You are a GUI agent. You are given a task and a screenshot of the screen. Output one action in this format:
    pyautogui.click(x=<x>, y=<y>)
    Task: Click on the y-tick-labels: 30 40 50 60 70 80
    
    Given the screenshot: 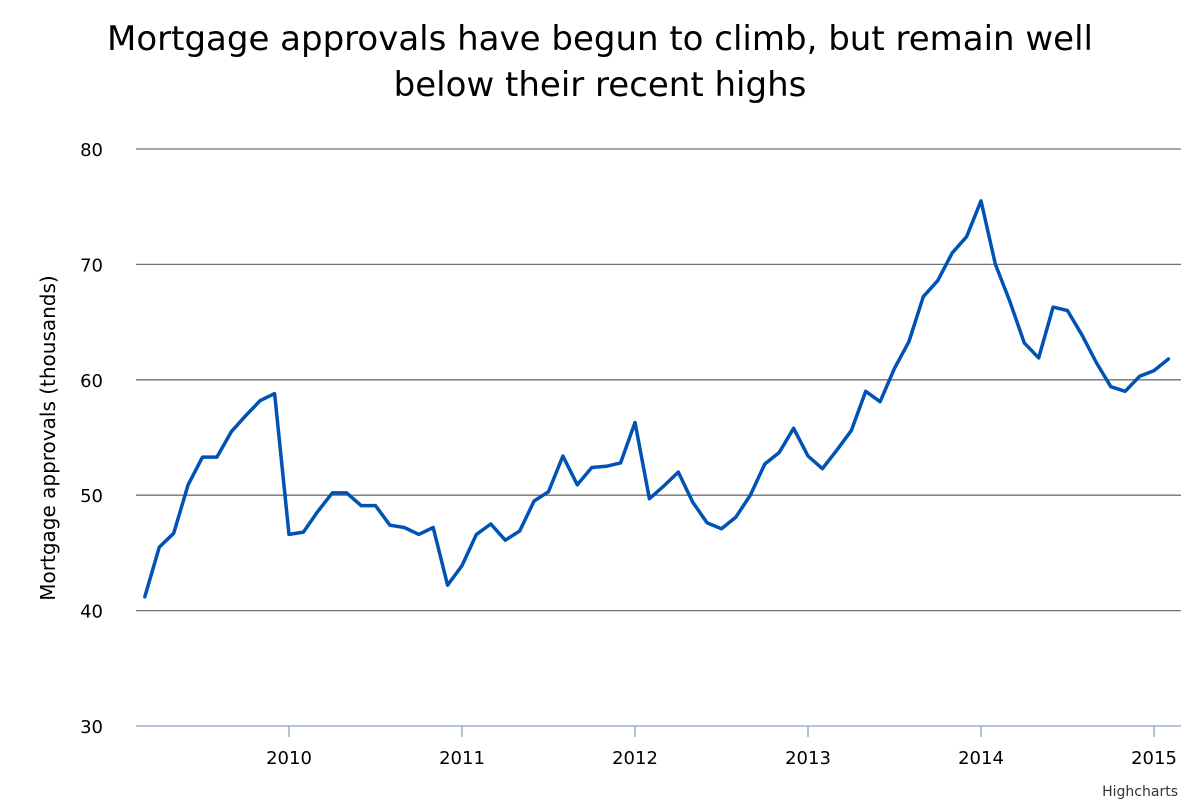 What is the action you would take?
    pyautogui.click(x=91, y=439)
    